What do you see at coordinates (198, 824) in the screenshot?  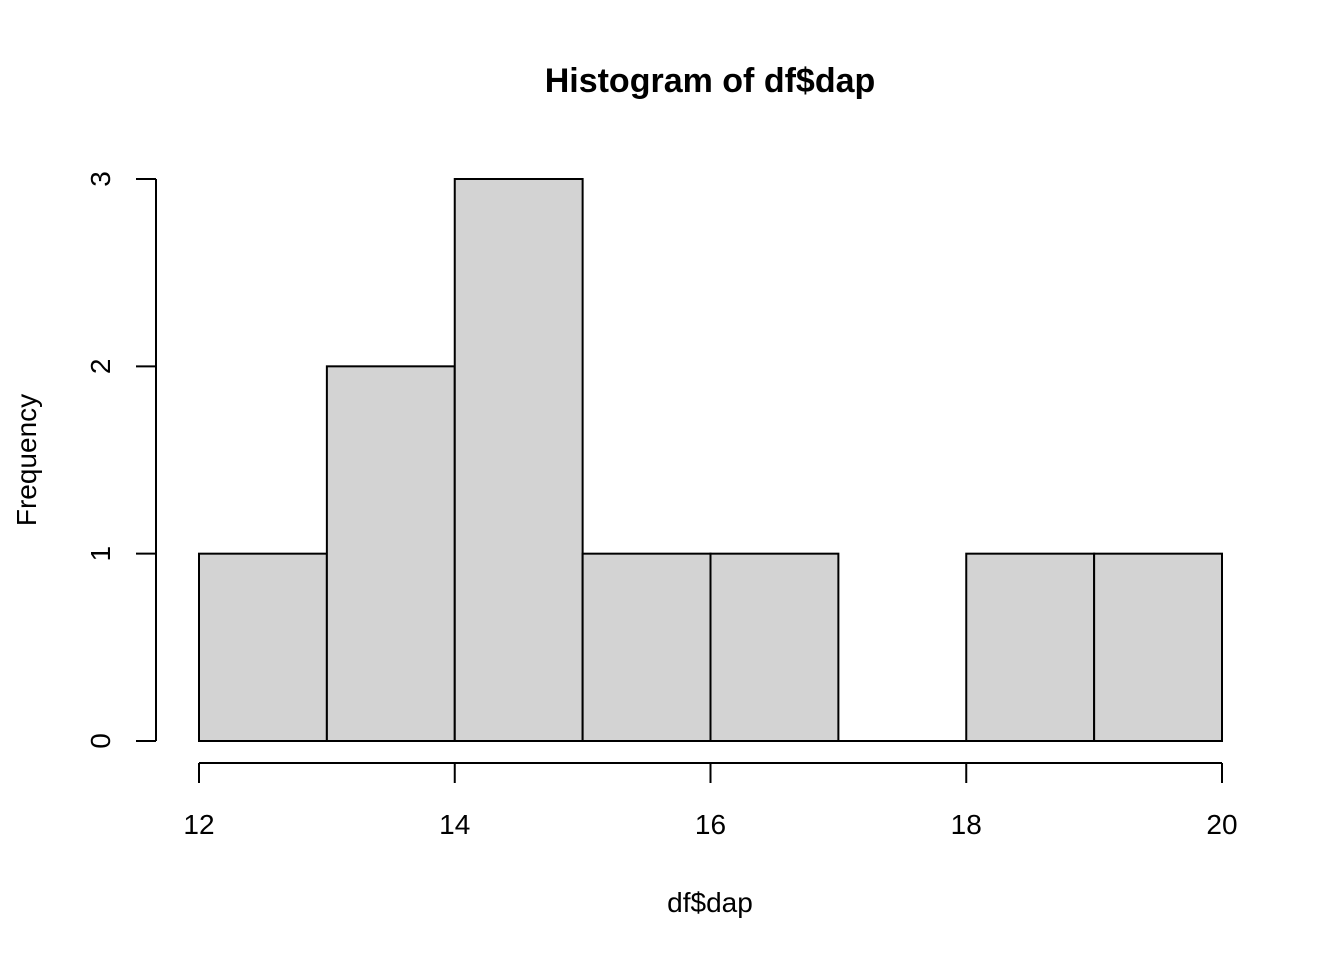 I see `x-tick-label: 12` at bounding box center [198, 824].